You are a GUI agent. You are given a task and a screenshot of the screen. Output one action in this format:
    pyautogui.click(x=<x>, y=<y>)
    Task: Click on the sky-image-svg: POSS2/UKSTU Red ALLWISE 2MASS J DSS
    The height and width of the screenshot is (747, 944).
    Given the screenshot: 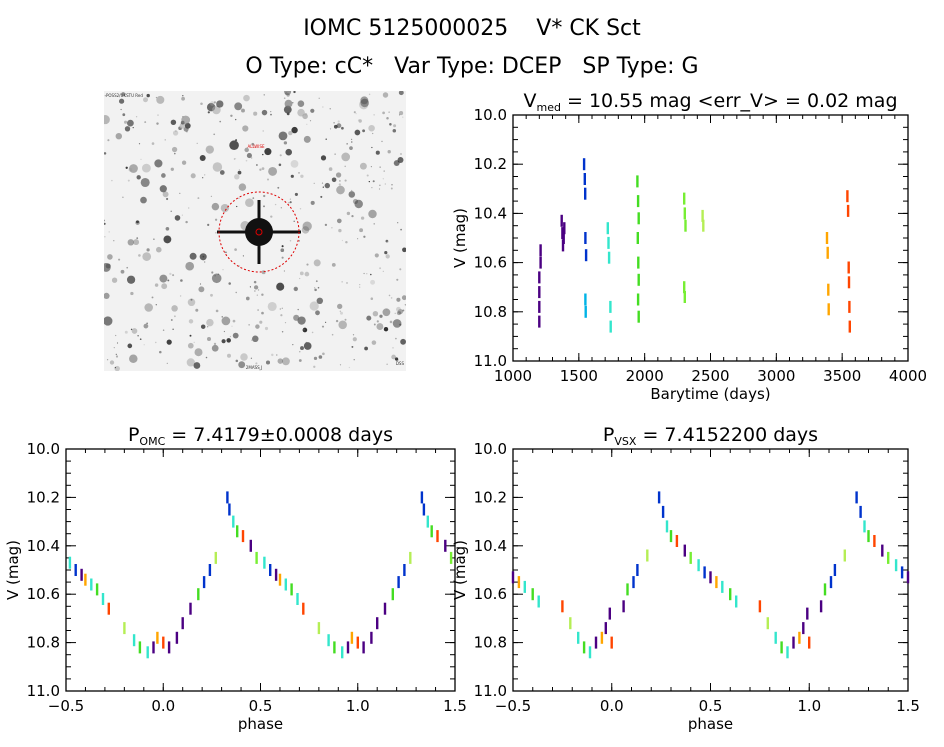 What is the action you would take?
    pyautogui.click(x=253, y=230)
    